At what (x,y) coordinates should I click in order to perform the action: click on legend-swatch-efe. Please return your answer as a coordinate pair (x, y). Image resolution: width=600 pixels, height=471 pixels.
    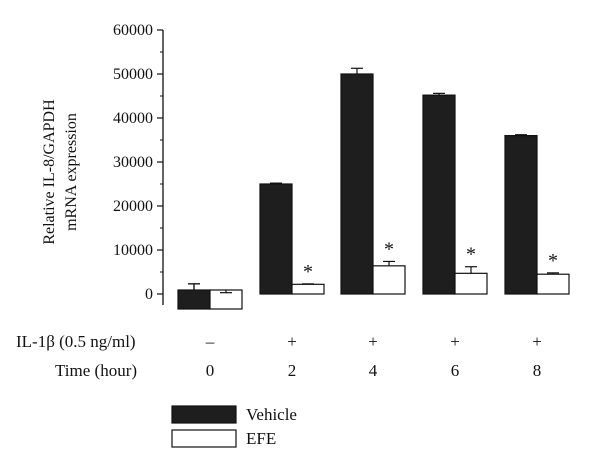
    Looking at the image, I should click on (204, 438).